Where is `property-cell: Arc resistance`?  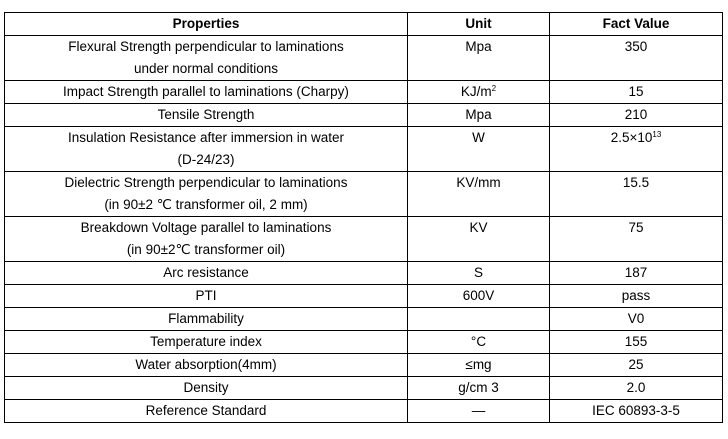 property-cell: Arc resistance is located at coordinates (206, 273).